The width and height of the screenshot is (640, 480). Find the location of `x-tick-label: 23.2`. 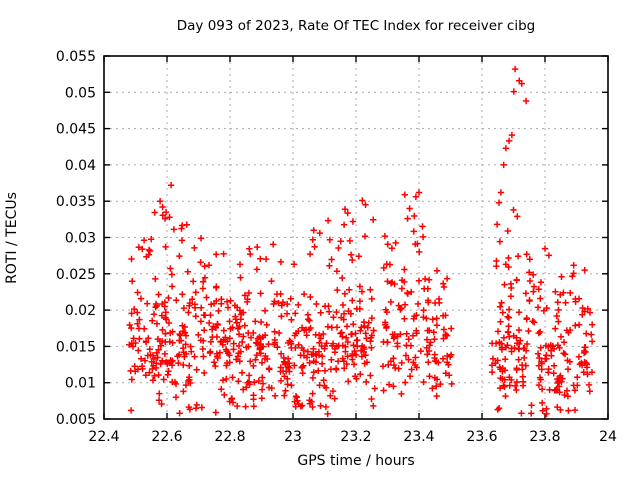

x-tick-label: 23.2 is located at coordinates (355, 437).